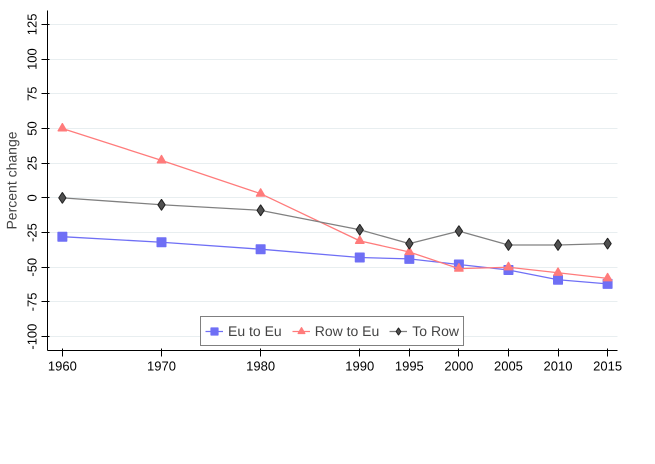 This screenshot has width=655, height=464. Describe the element at coordinates (32, 128) in the screenshot. I see `y-tick-label: 50` at that location.